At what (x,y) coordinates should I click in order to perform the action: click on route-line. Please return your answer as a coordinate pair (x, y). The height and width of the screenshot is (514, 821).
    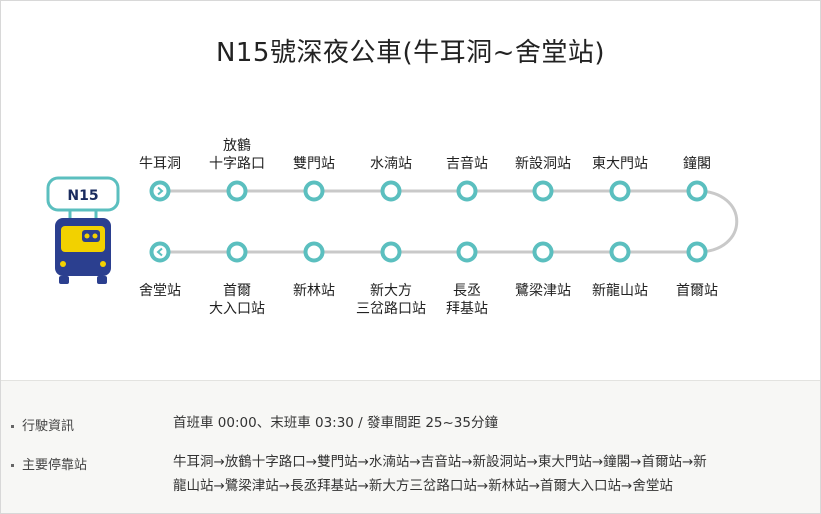
    Looking at the image, I should click on (449, 221).